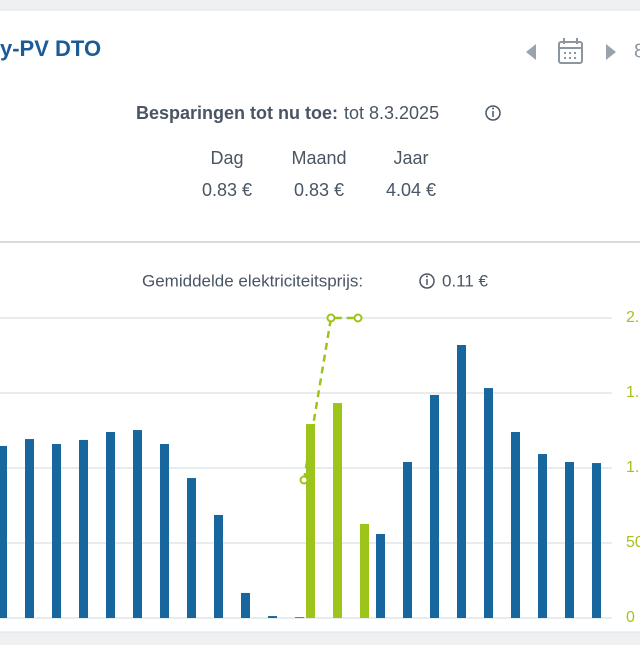 This screenshot has width=640, height=645. What do you see at coordinates (330, 398) in the screenshot?
I see `line` at bounding box center [330, 398].